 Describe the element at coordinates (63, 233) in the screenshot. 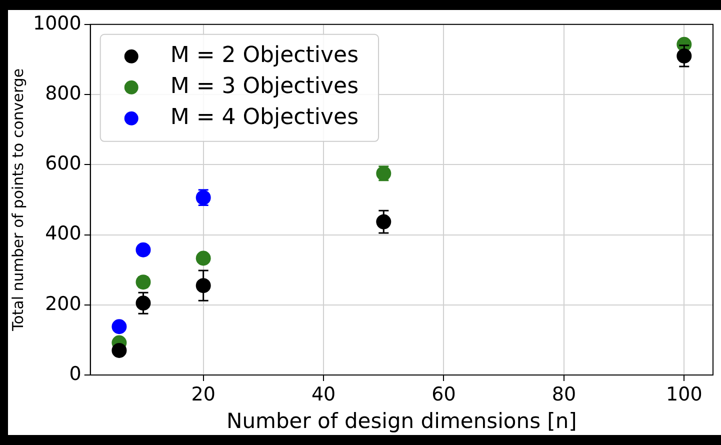

I see `y-tick-label: 400` at that location.